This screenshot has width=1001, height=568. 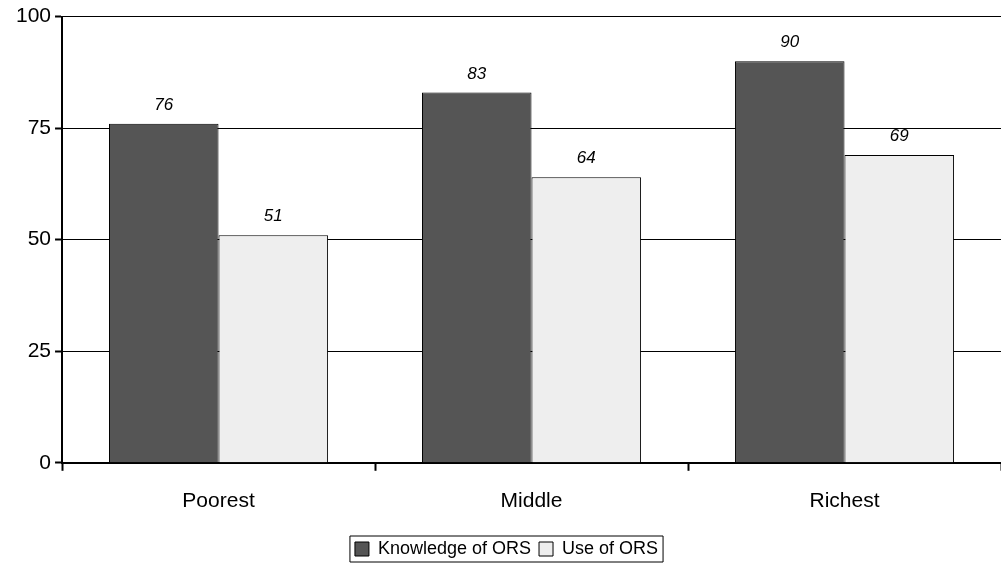 What do you see at coordinates (454, 547) in the screenshot?
I see `legend-label: Knowledge of ORS` at bounding box center [454, 547].